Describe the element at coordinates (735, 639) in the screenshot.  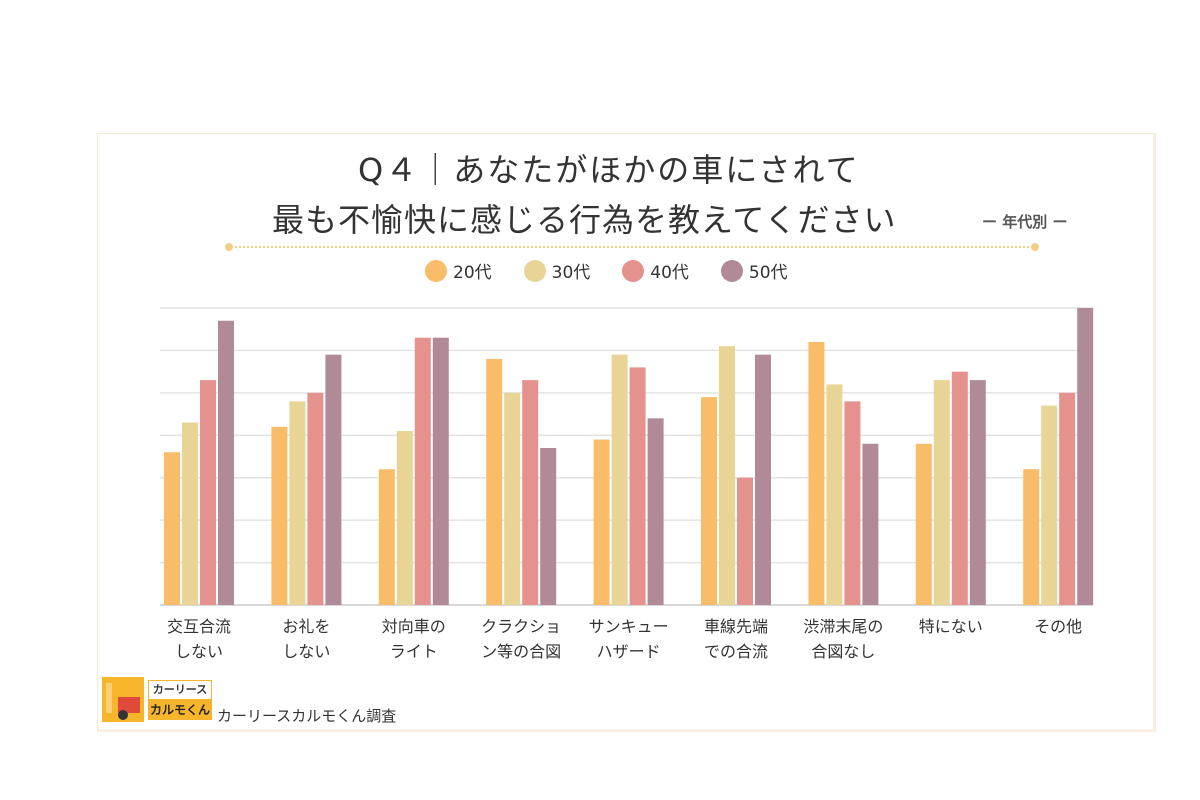
I see `x-tick-label: 車線先端 での合流` at that location.